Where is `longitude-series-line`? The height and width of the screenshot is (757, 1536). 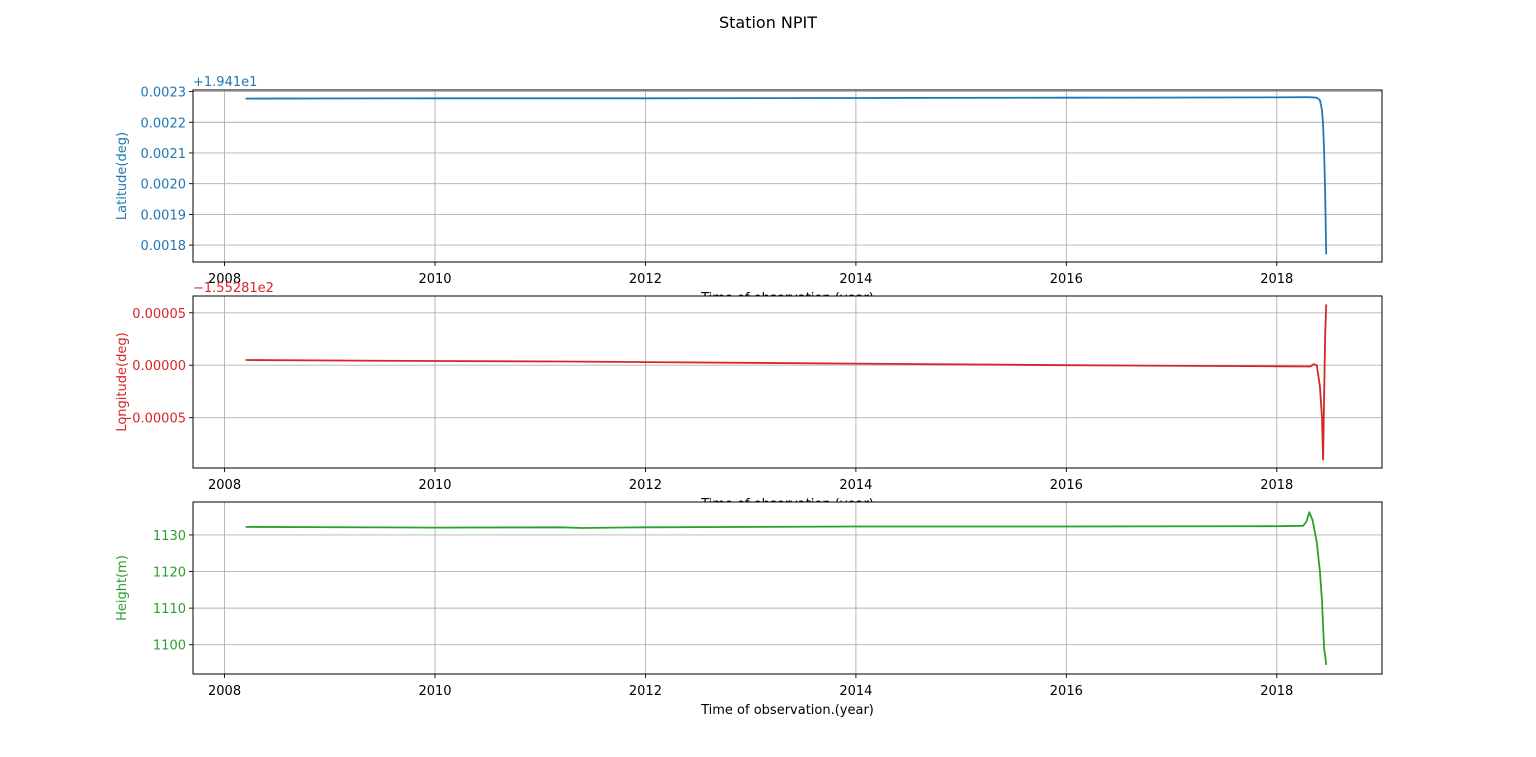
longitude-series-line is located at coordinates (786, 382).